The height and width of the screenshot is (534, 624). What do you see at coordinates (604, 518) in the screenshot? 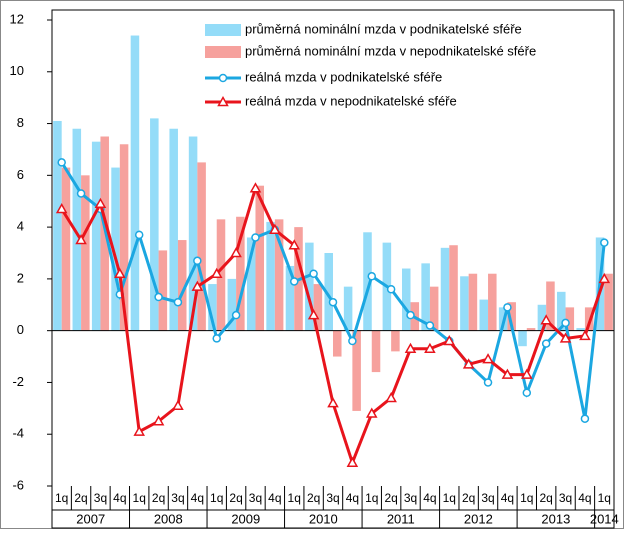
I see `x-year-label: 2014` at bounding box center [604, 518].